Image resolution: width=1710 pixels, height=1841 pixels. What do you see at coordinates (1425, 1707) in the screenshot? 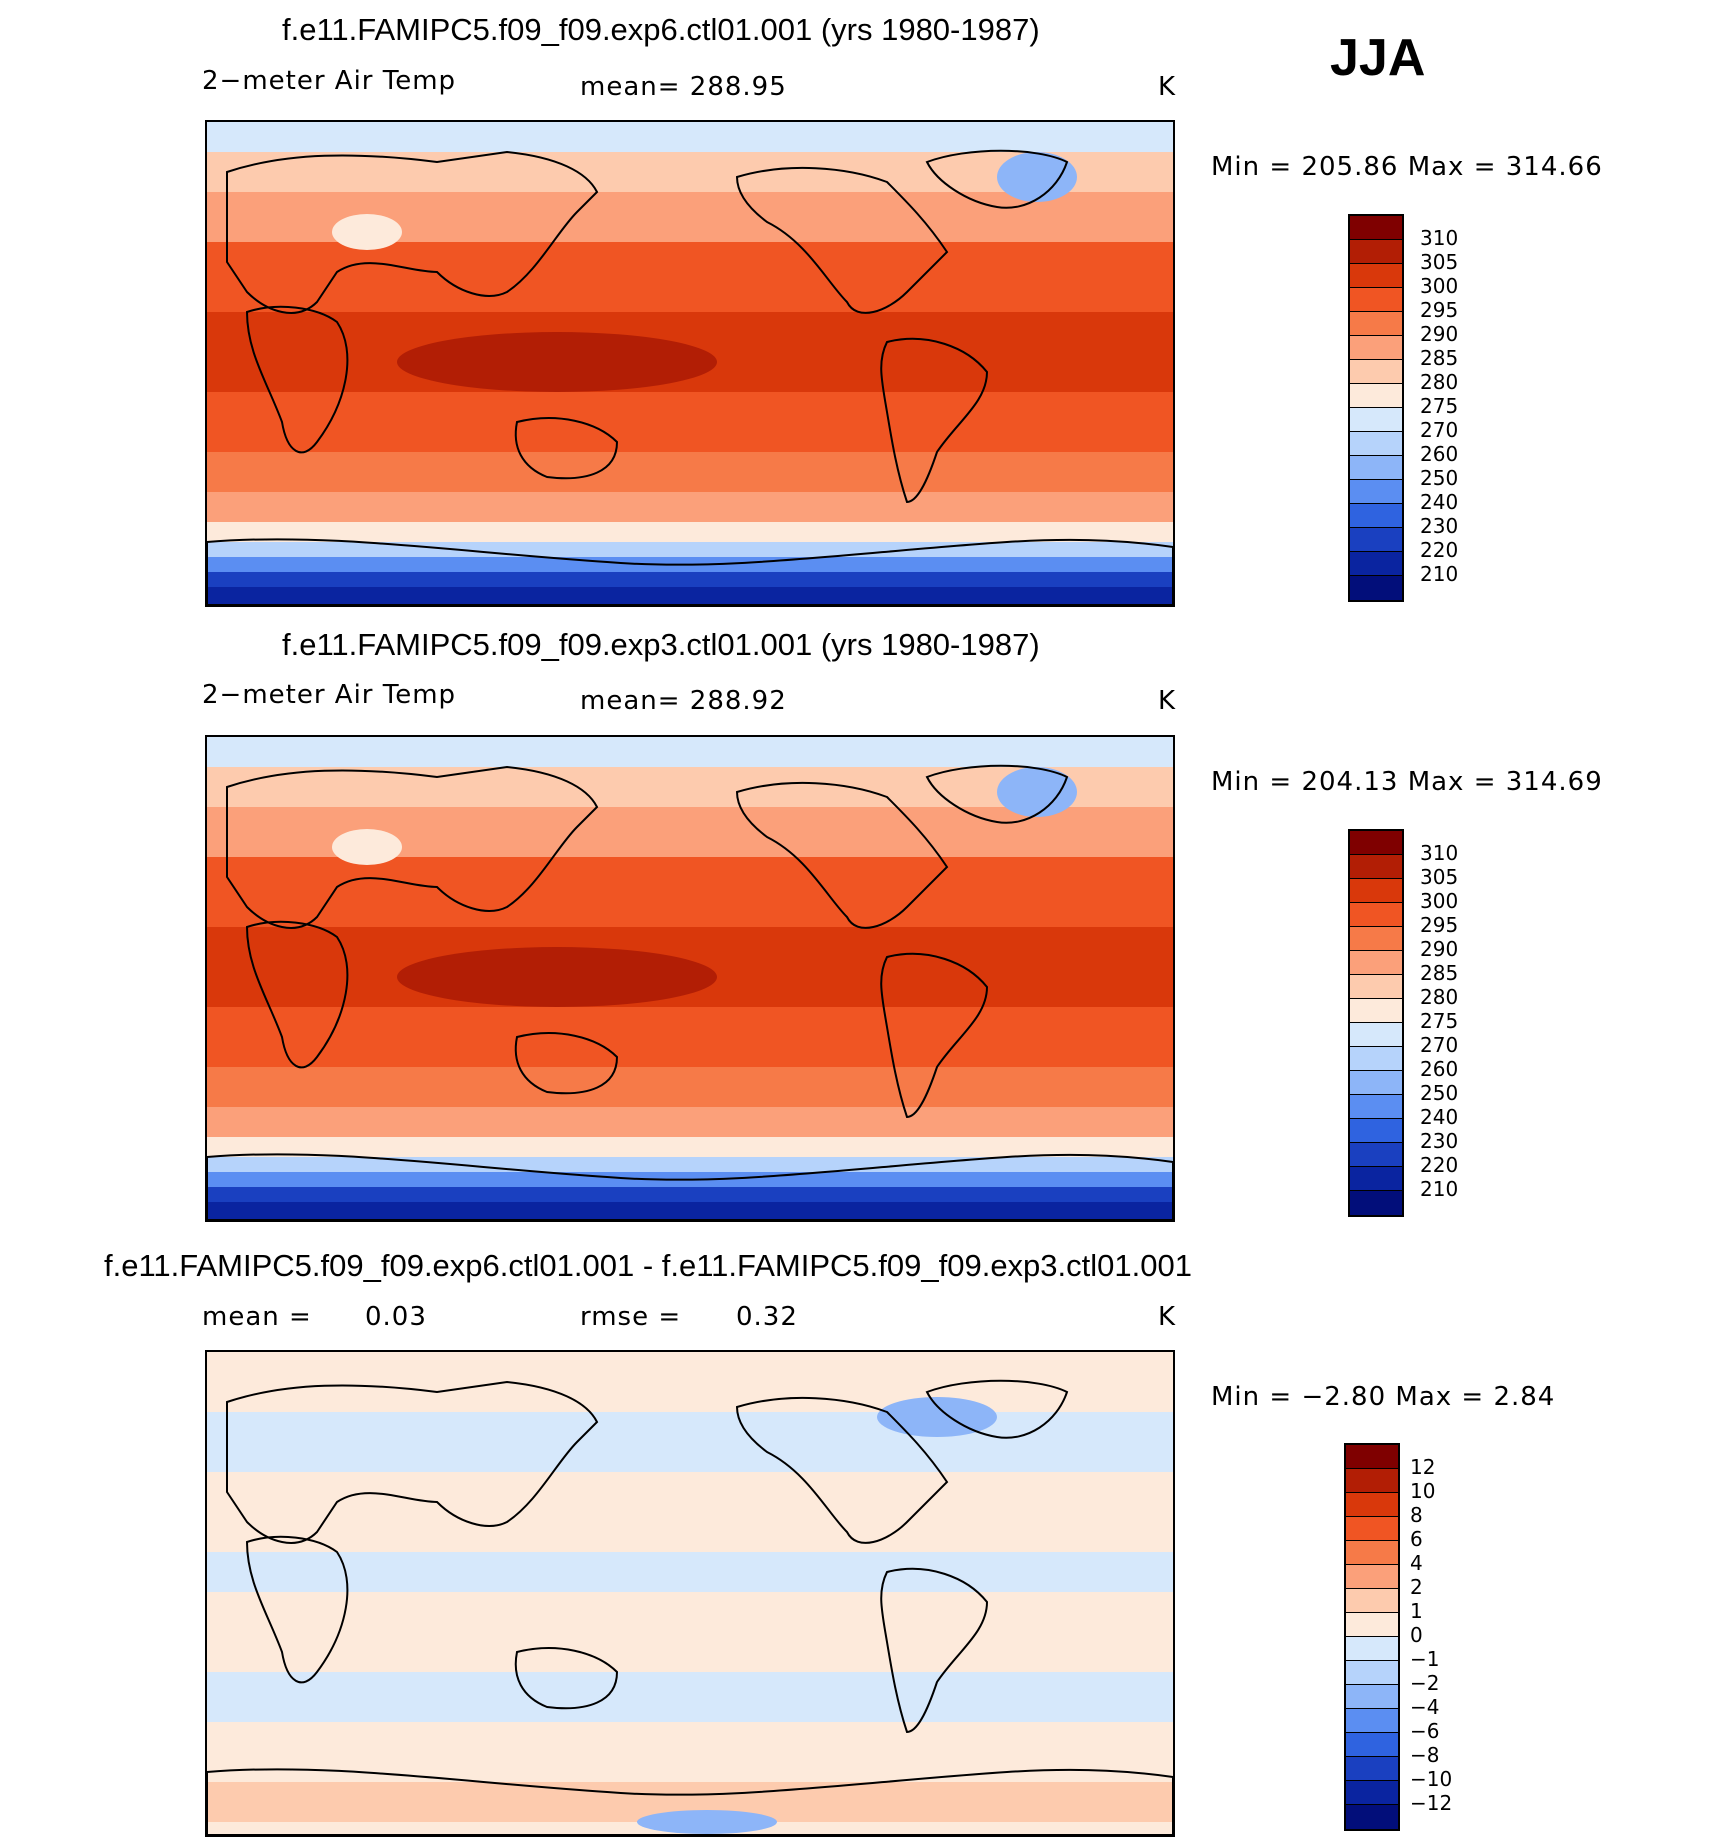
I see `colorbar-tick-label: −4` at bounding box center [1425, 1707].